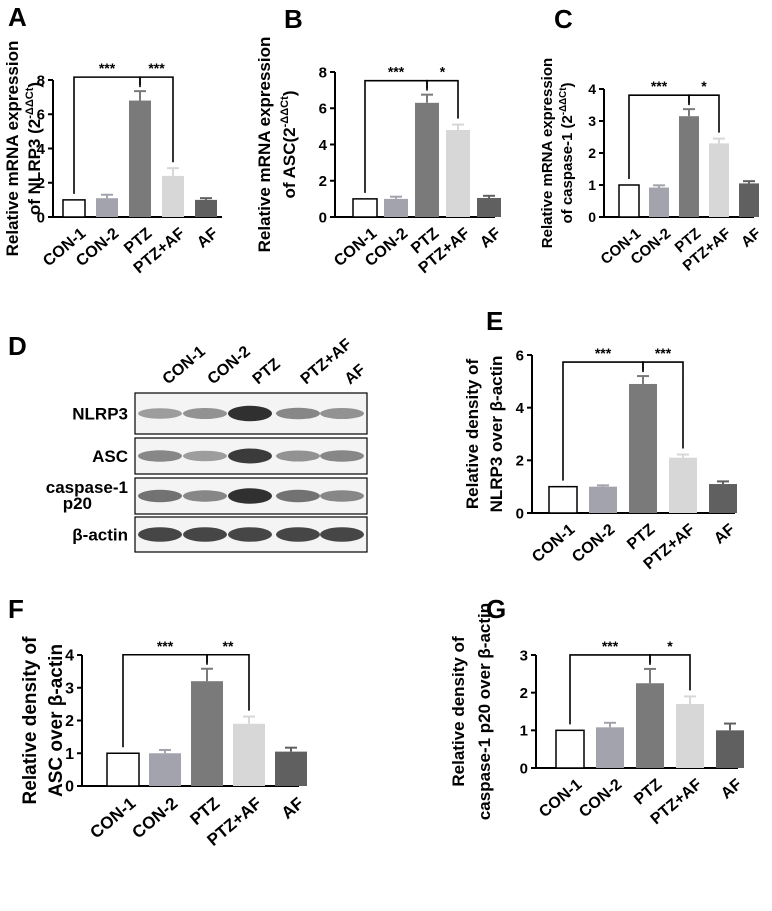 The width and height of the screenshot is (772, 911). I want to click on panel-label-c: C, so click(563, 19).